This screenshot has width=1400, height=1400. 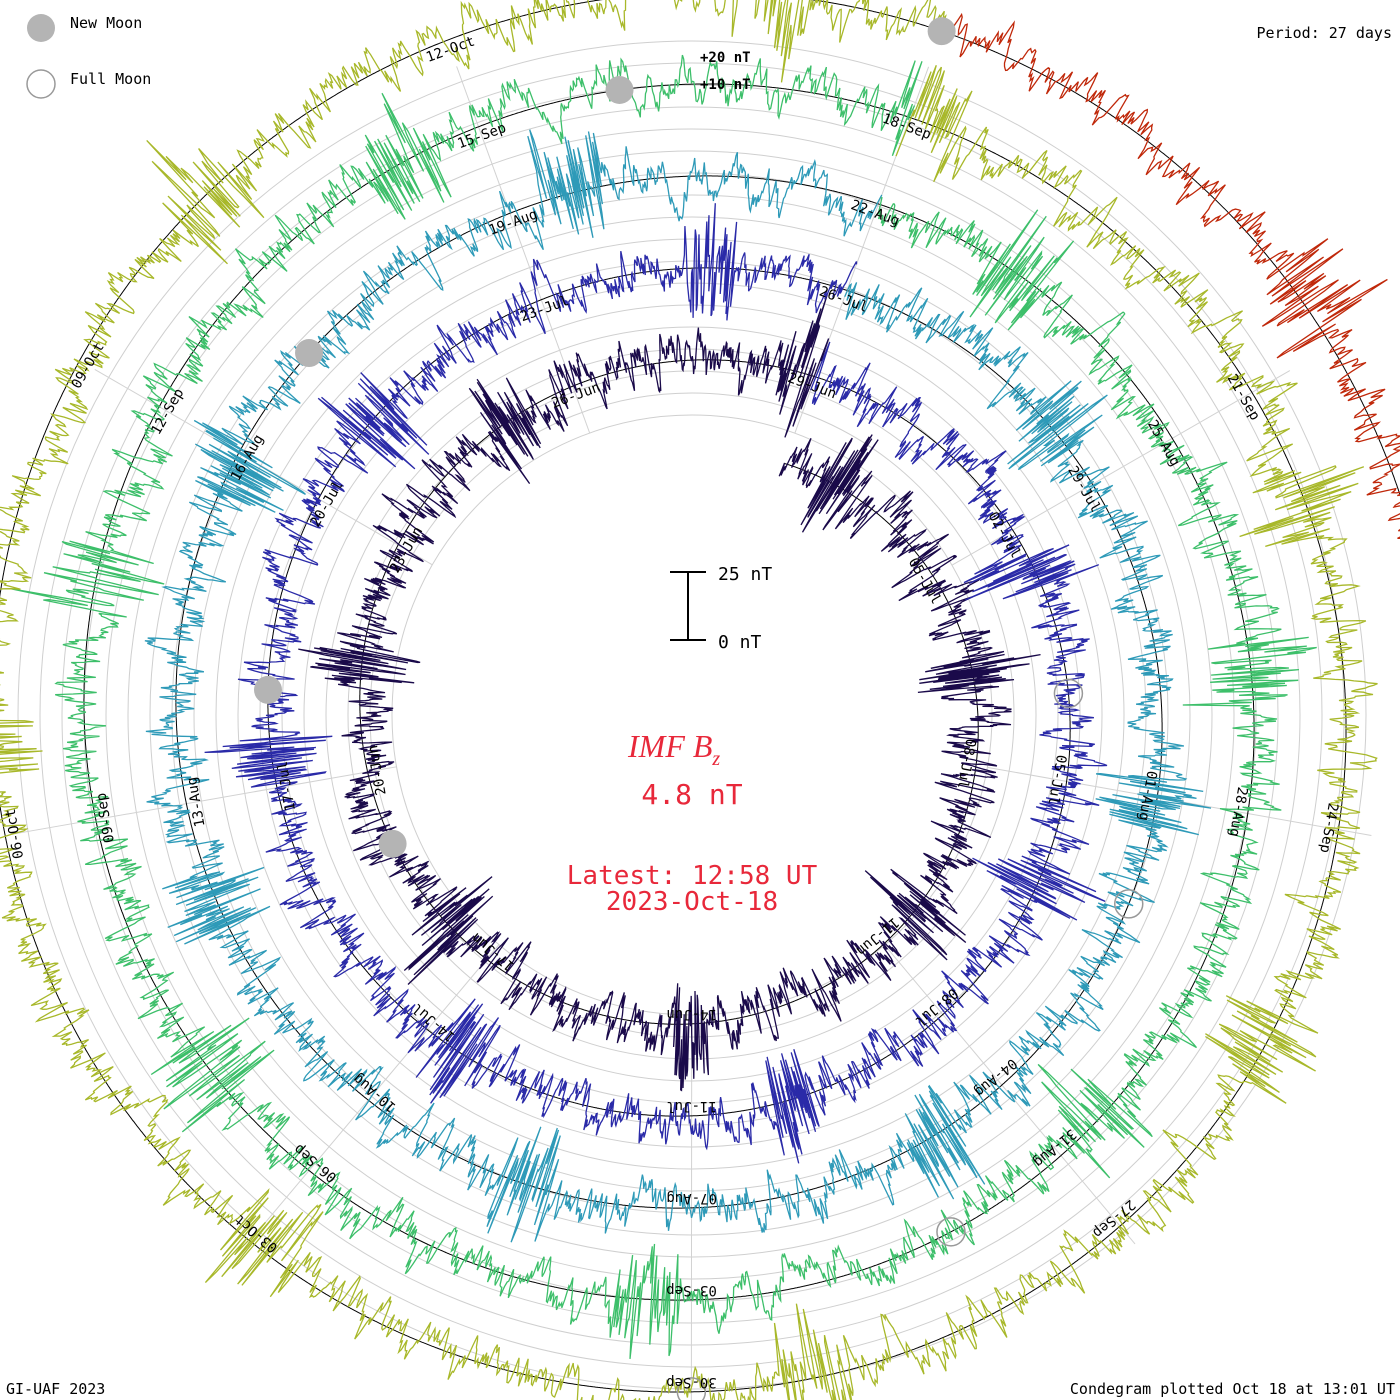 I want to click on day-label: 10-Aug, so click(x=374, y=1092).